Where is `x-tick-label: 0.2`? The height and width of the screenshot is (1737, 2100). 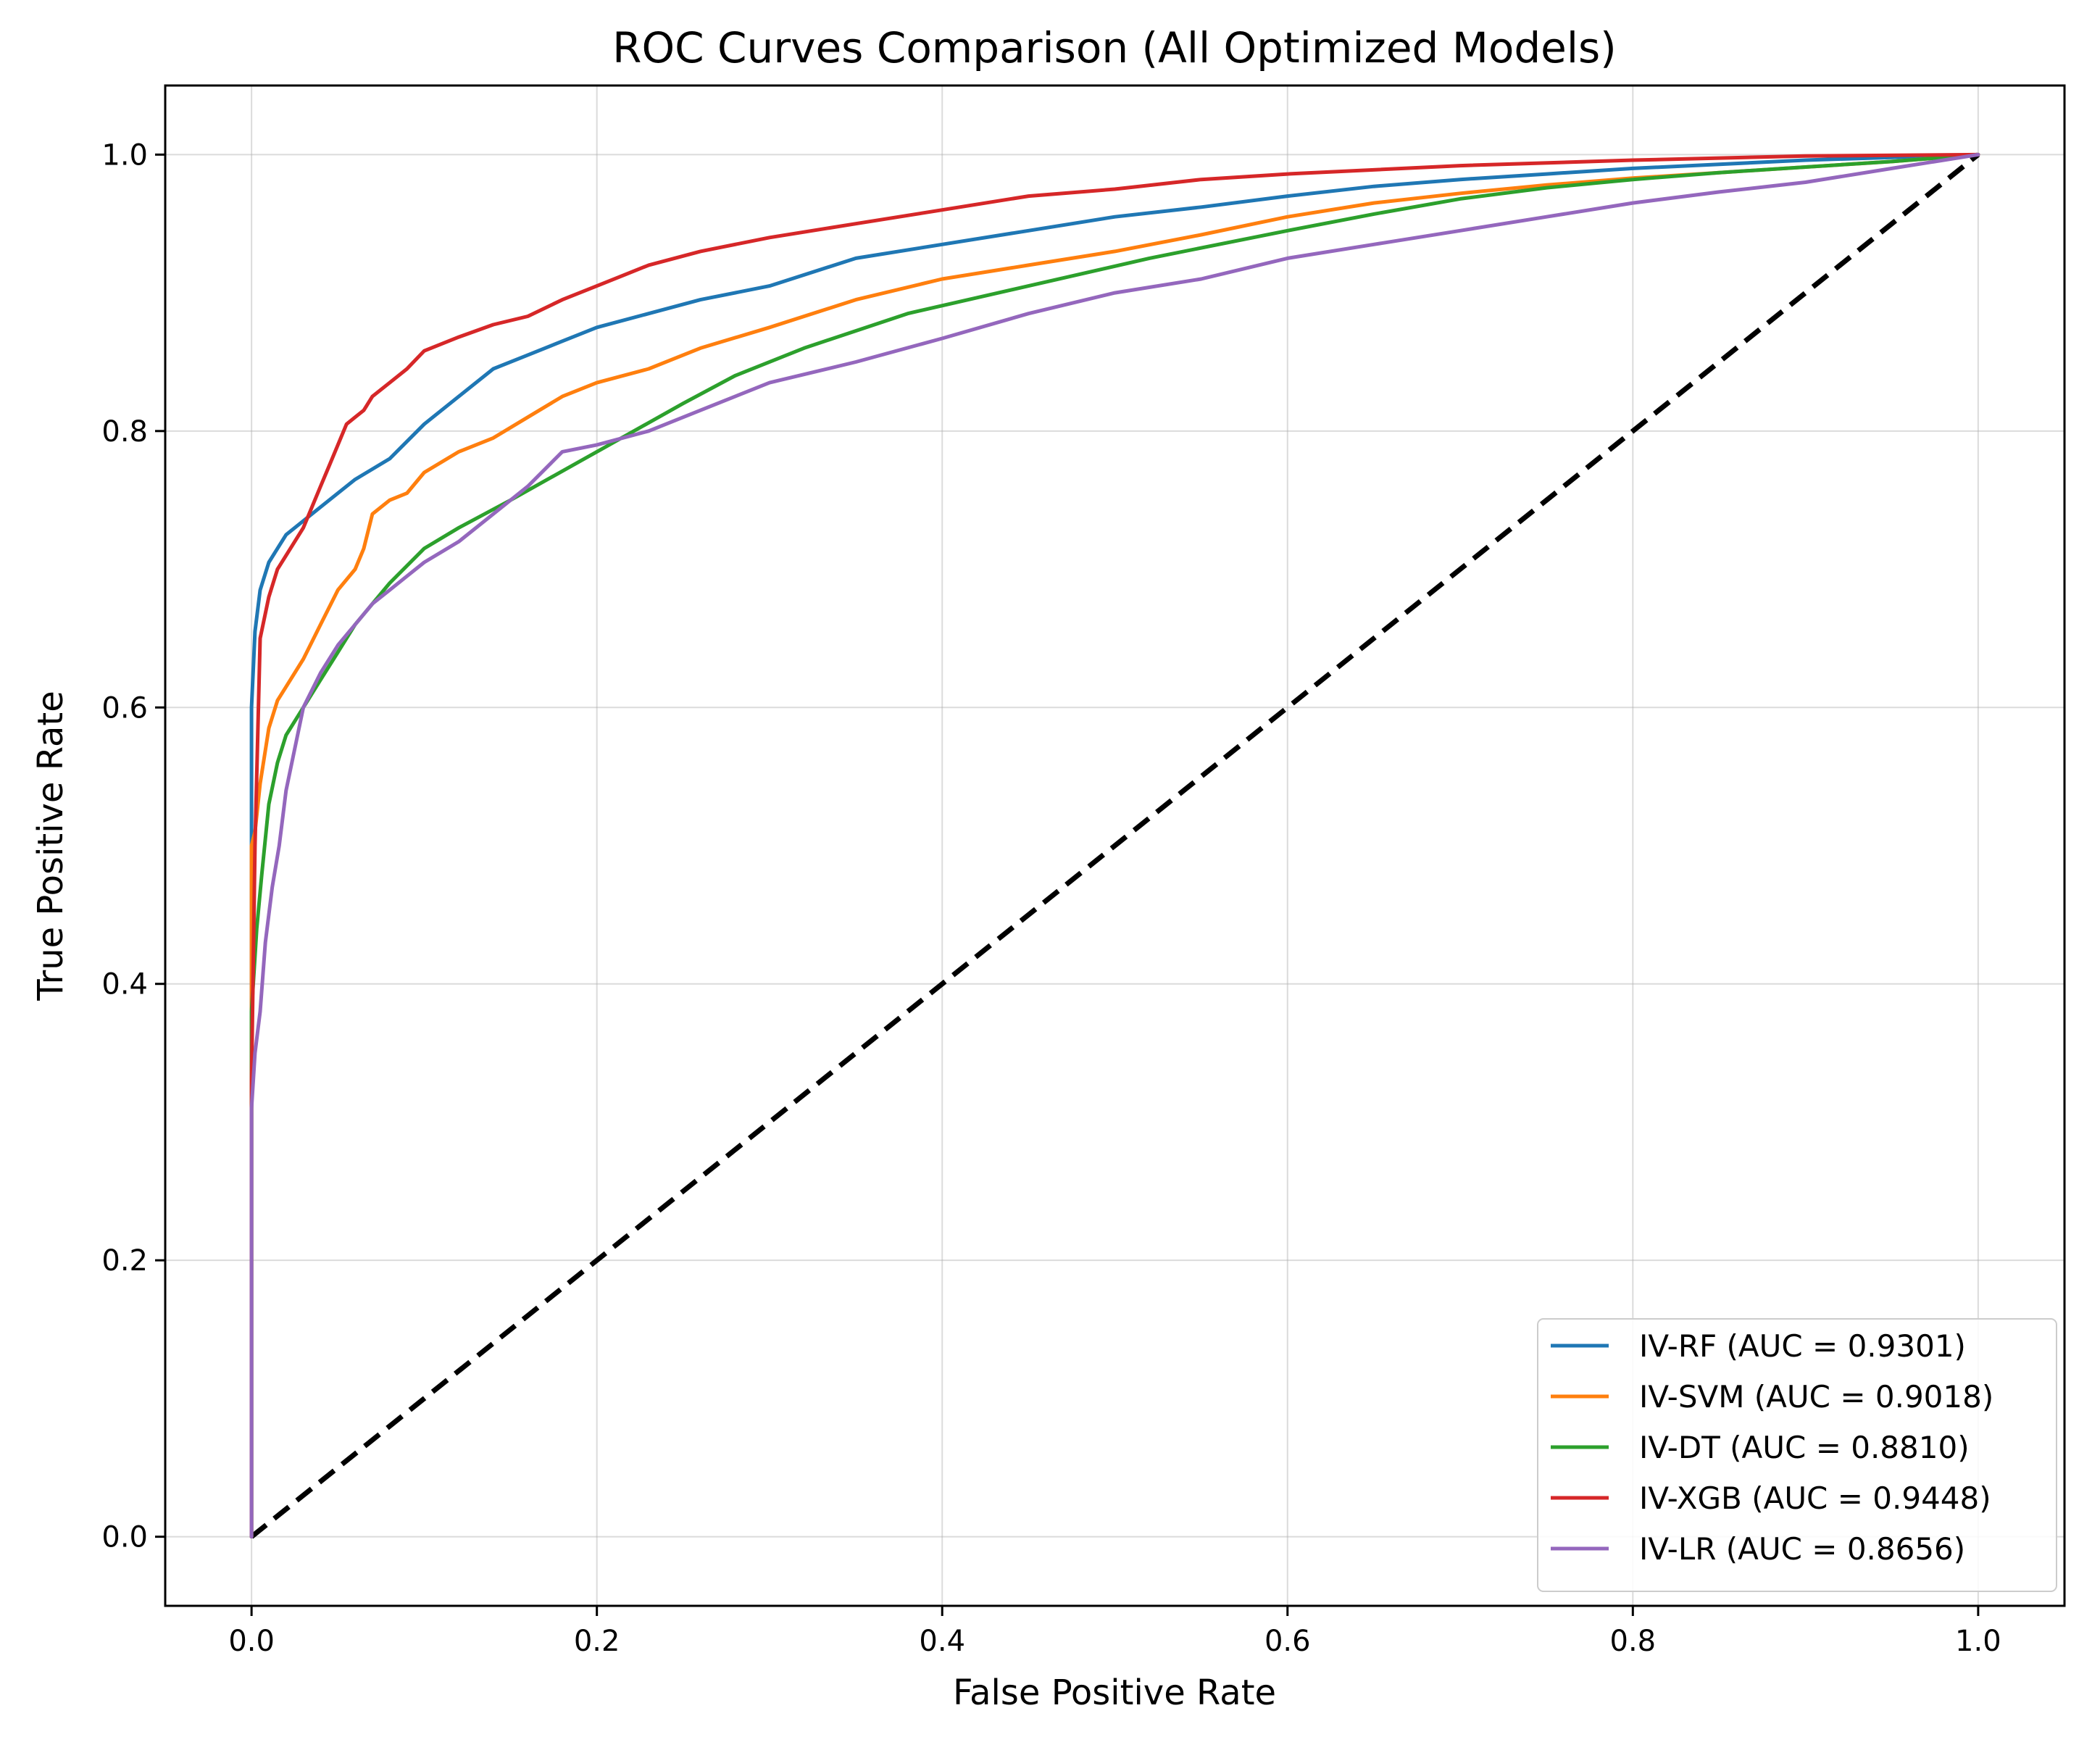
x-tick-label: 0.2 is located at coordinates (597, 1641).